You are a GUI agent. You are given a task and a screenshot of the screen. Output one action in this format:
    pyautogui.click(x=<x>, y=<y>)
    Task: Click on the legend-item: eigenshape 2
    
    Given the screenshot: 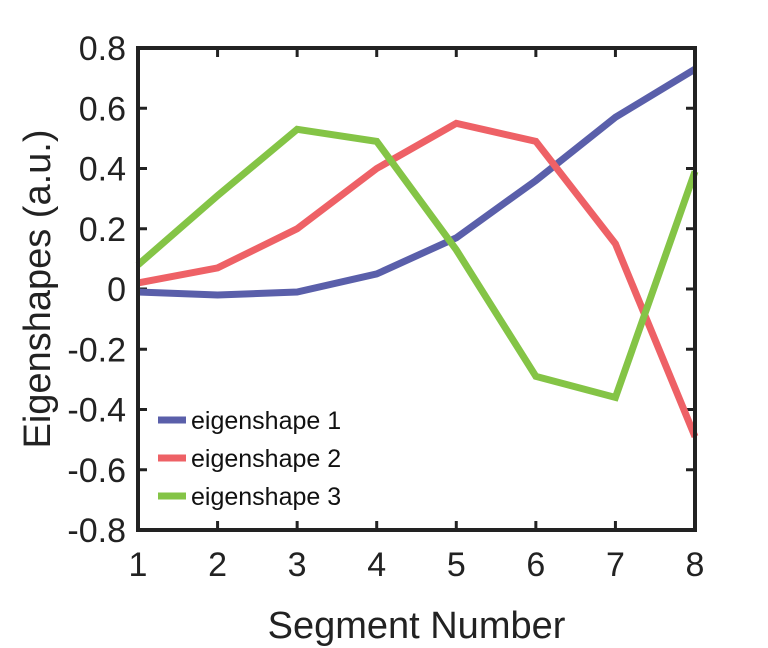 What is the action you would take?
    pyautogui.click(x=249, y=459)
    